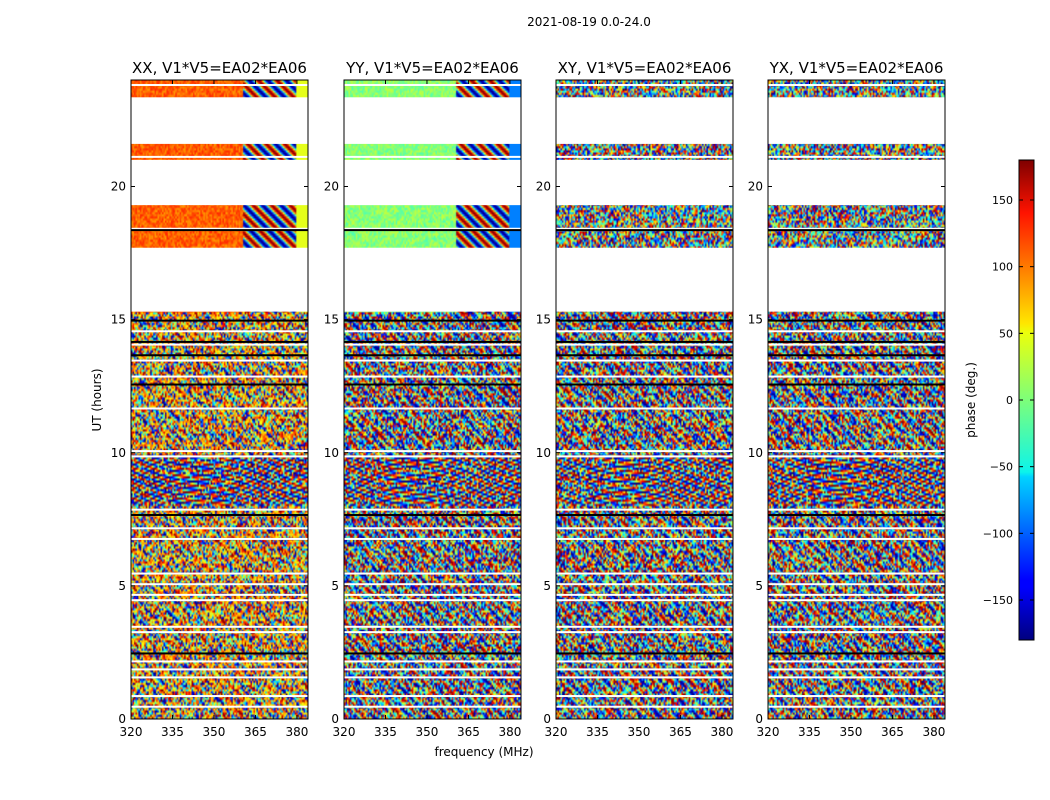  What do you see at coordinates (589, 22) in the screenshot?
I see `figure-suptitle: 2021-08-19 0.0-24.0` at bounding box center [589, 22].